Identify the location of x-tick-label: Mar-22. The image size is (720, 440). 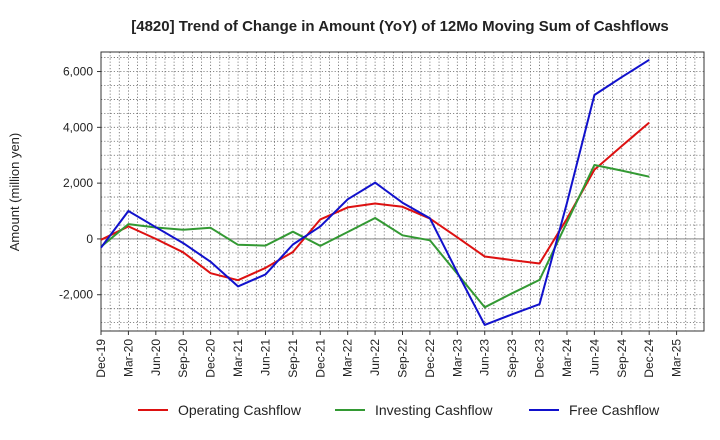
(348, 358).